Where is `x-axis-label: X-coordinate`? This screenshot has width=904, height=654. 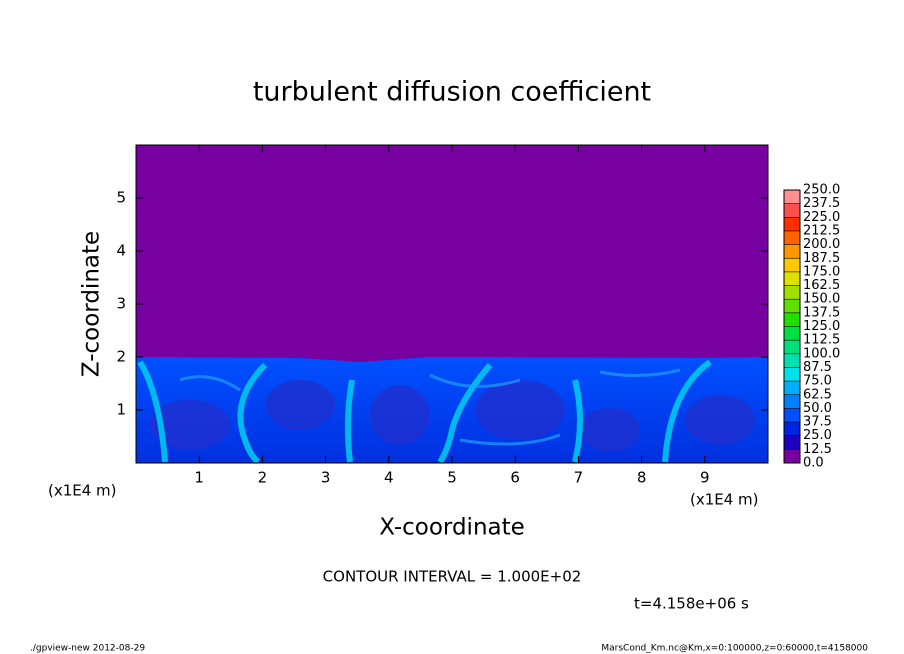 x-axis-label: X-coordinate is located at coordinates (452, 528).